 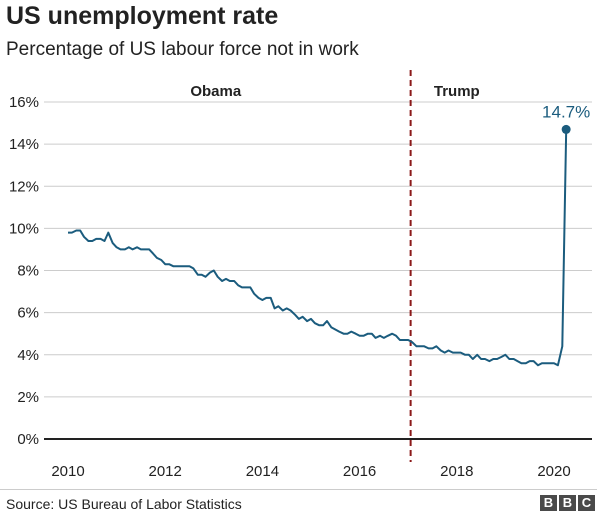 I want to click on y-tick-label: 10%, so click(x=24, y=228).